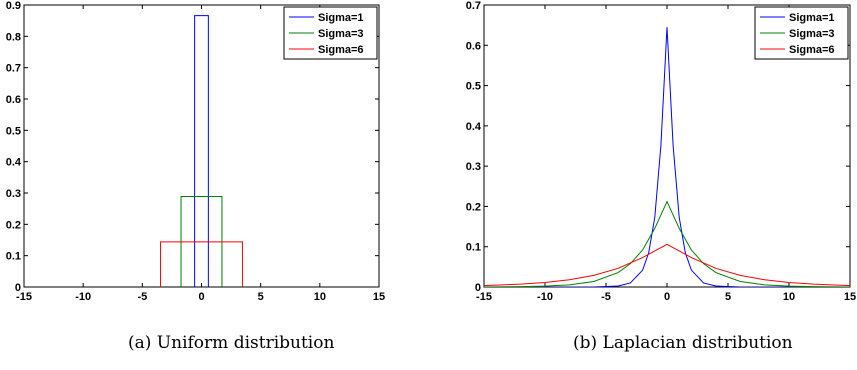 Image resolution: width=857 pixels, height=370 pixels. What do you see at coordinates (13, 37) in the screenshot?
I see `y-tick-label: 0.8` at bounding box center [13, 37].